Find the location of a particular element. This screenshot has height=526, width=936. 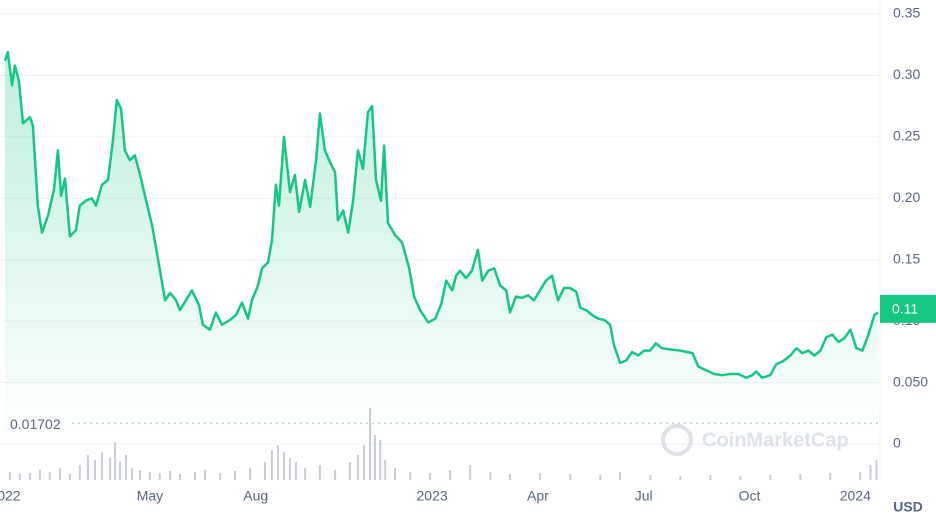

y-tick-label: 0.30 is located at coordinates (906, 74).